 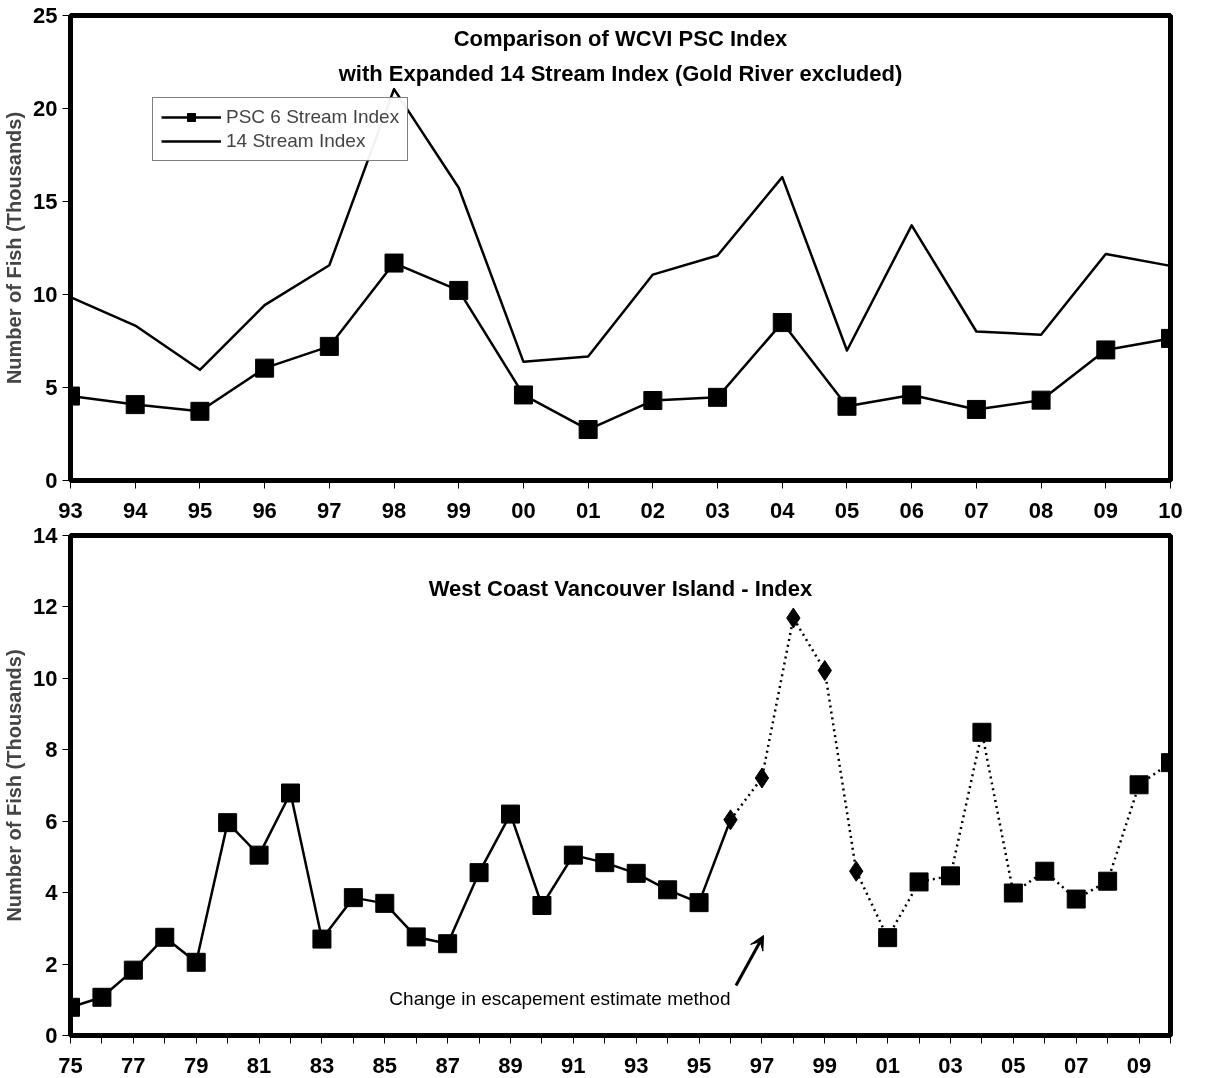 I want to click on x-tick-label: 91, so click(x=573, y=1065).